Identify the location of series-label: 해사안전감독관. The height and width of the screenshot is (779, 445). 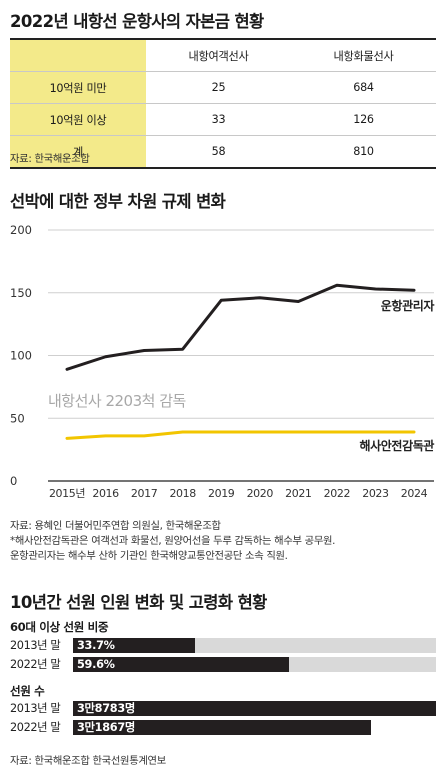
(397, 445).